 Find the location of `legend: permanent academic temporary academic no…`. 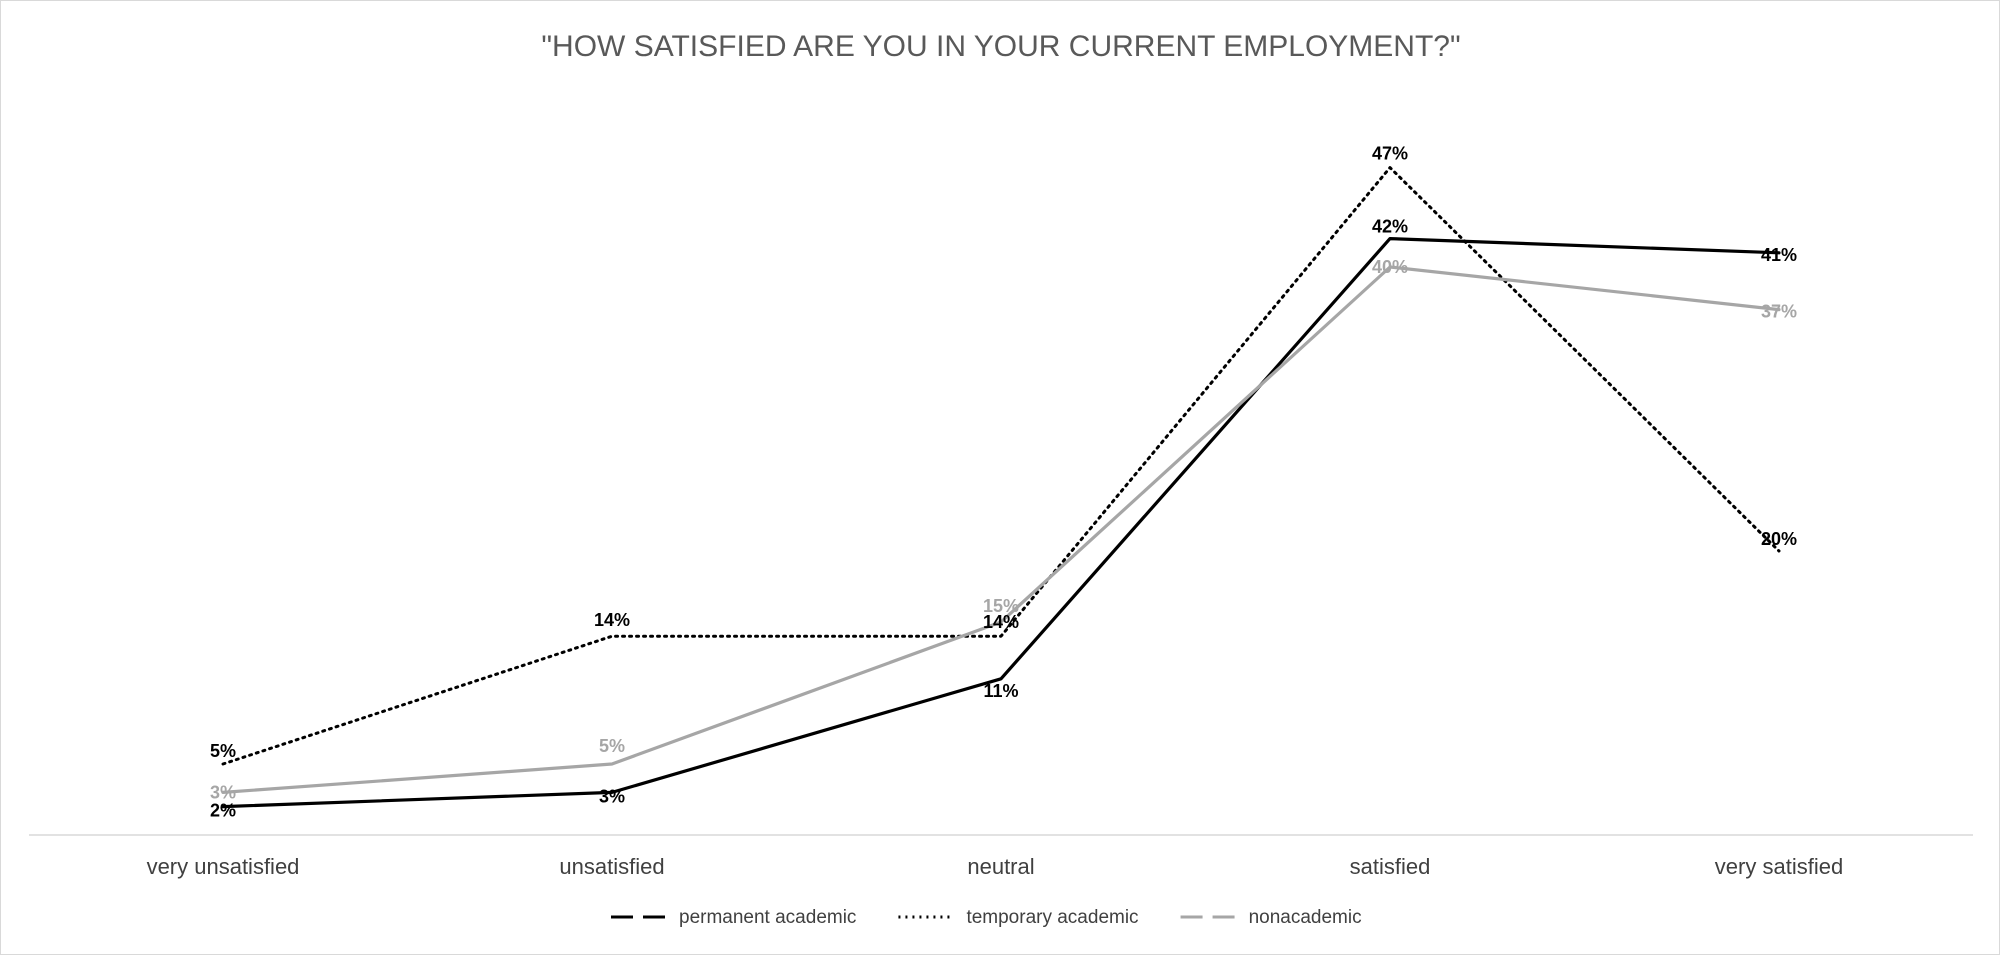

legend: permanent academic temporary academic no… is located at coordinates (986, 917).